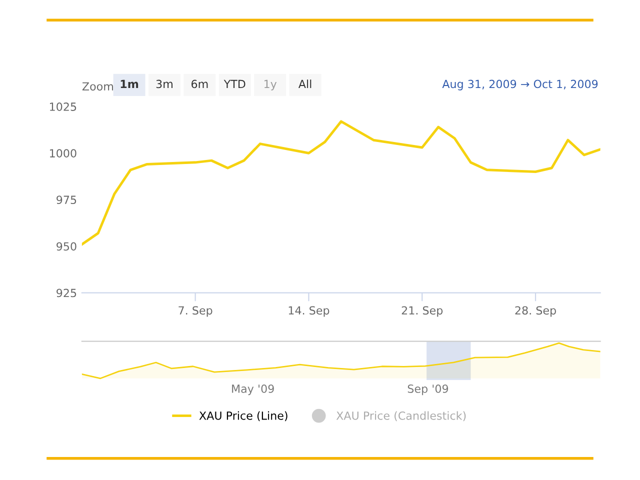 The image size is (640, 480). What do you see at coordinates (422, 311) in the screenshot?
I see `x-tick-label: 21. Sep` at bounding box center [422, 311].